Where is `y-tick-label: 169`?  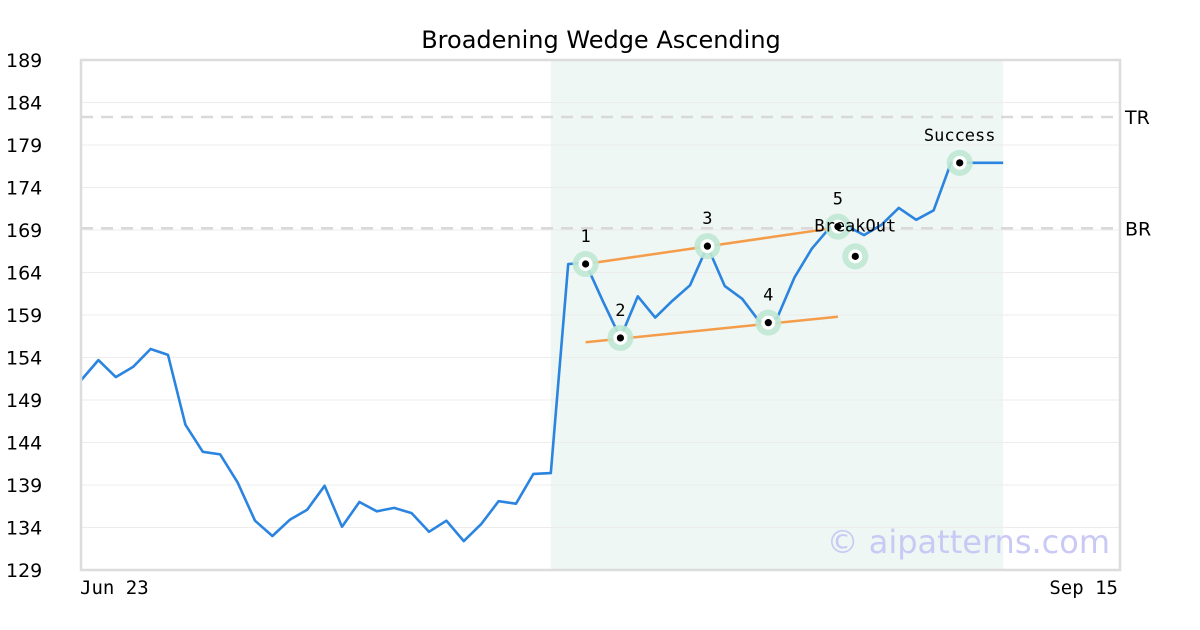
y-tick-label: 169 is located at coordinates (24, 231).